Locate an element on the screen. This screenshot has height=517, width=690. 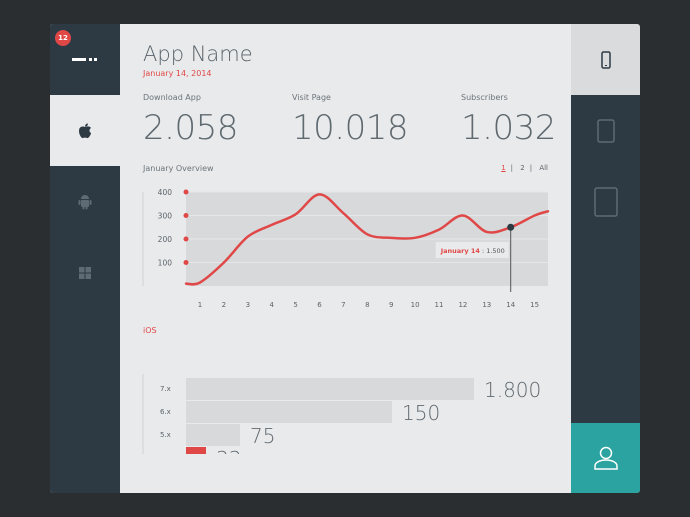
line-chart-title: January Overview is located at coordinates (178, 168).